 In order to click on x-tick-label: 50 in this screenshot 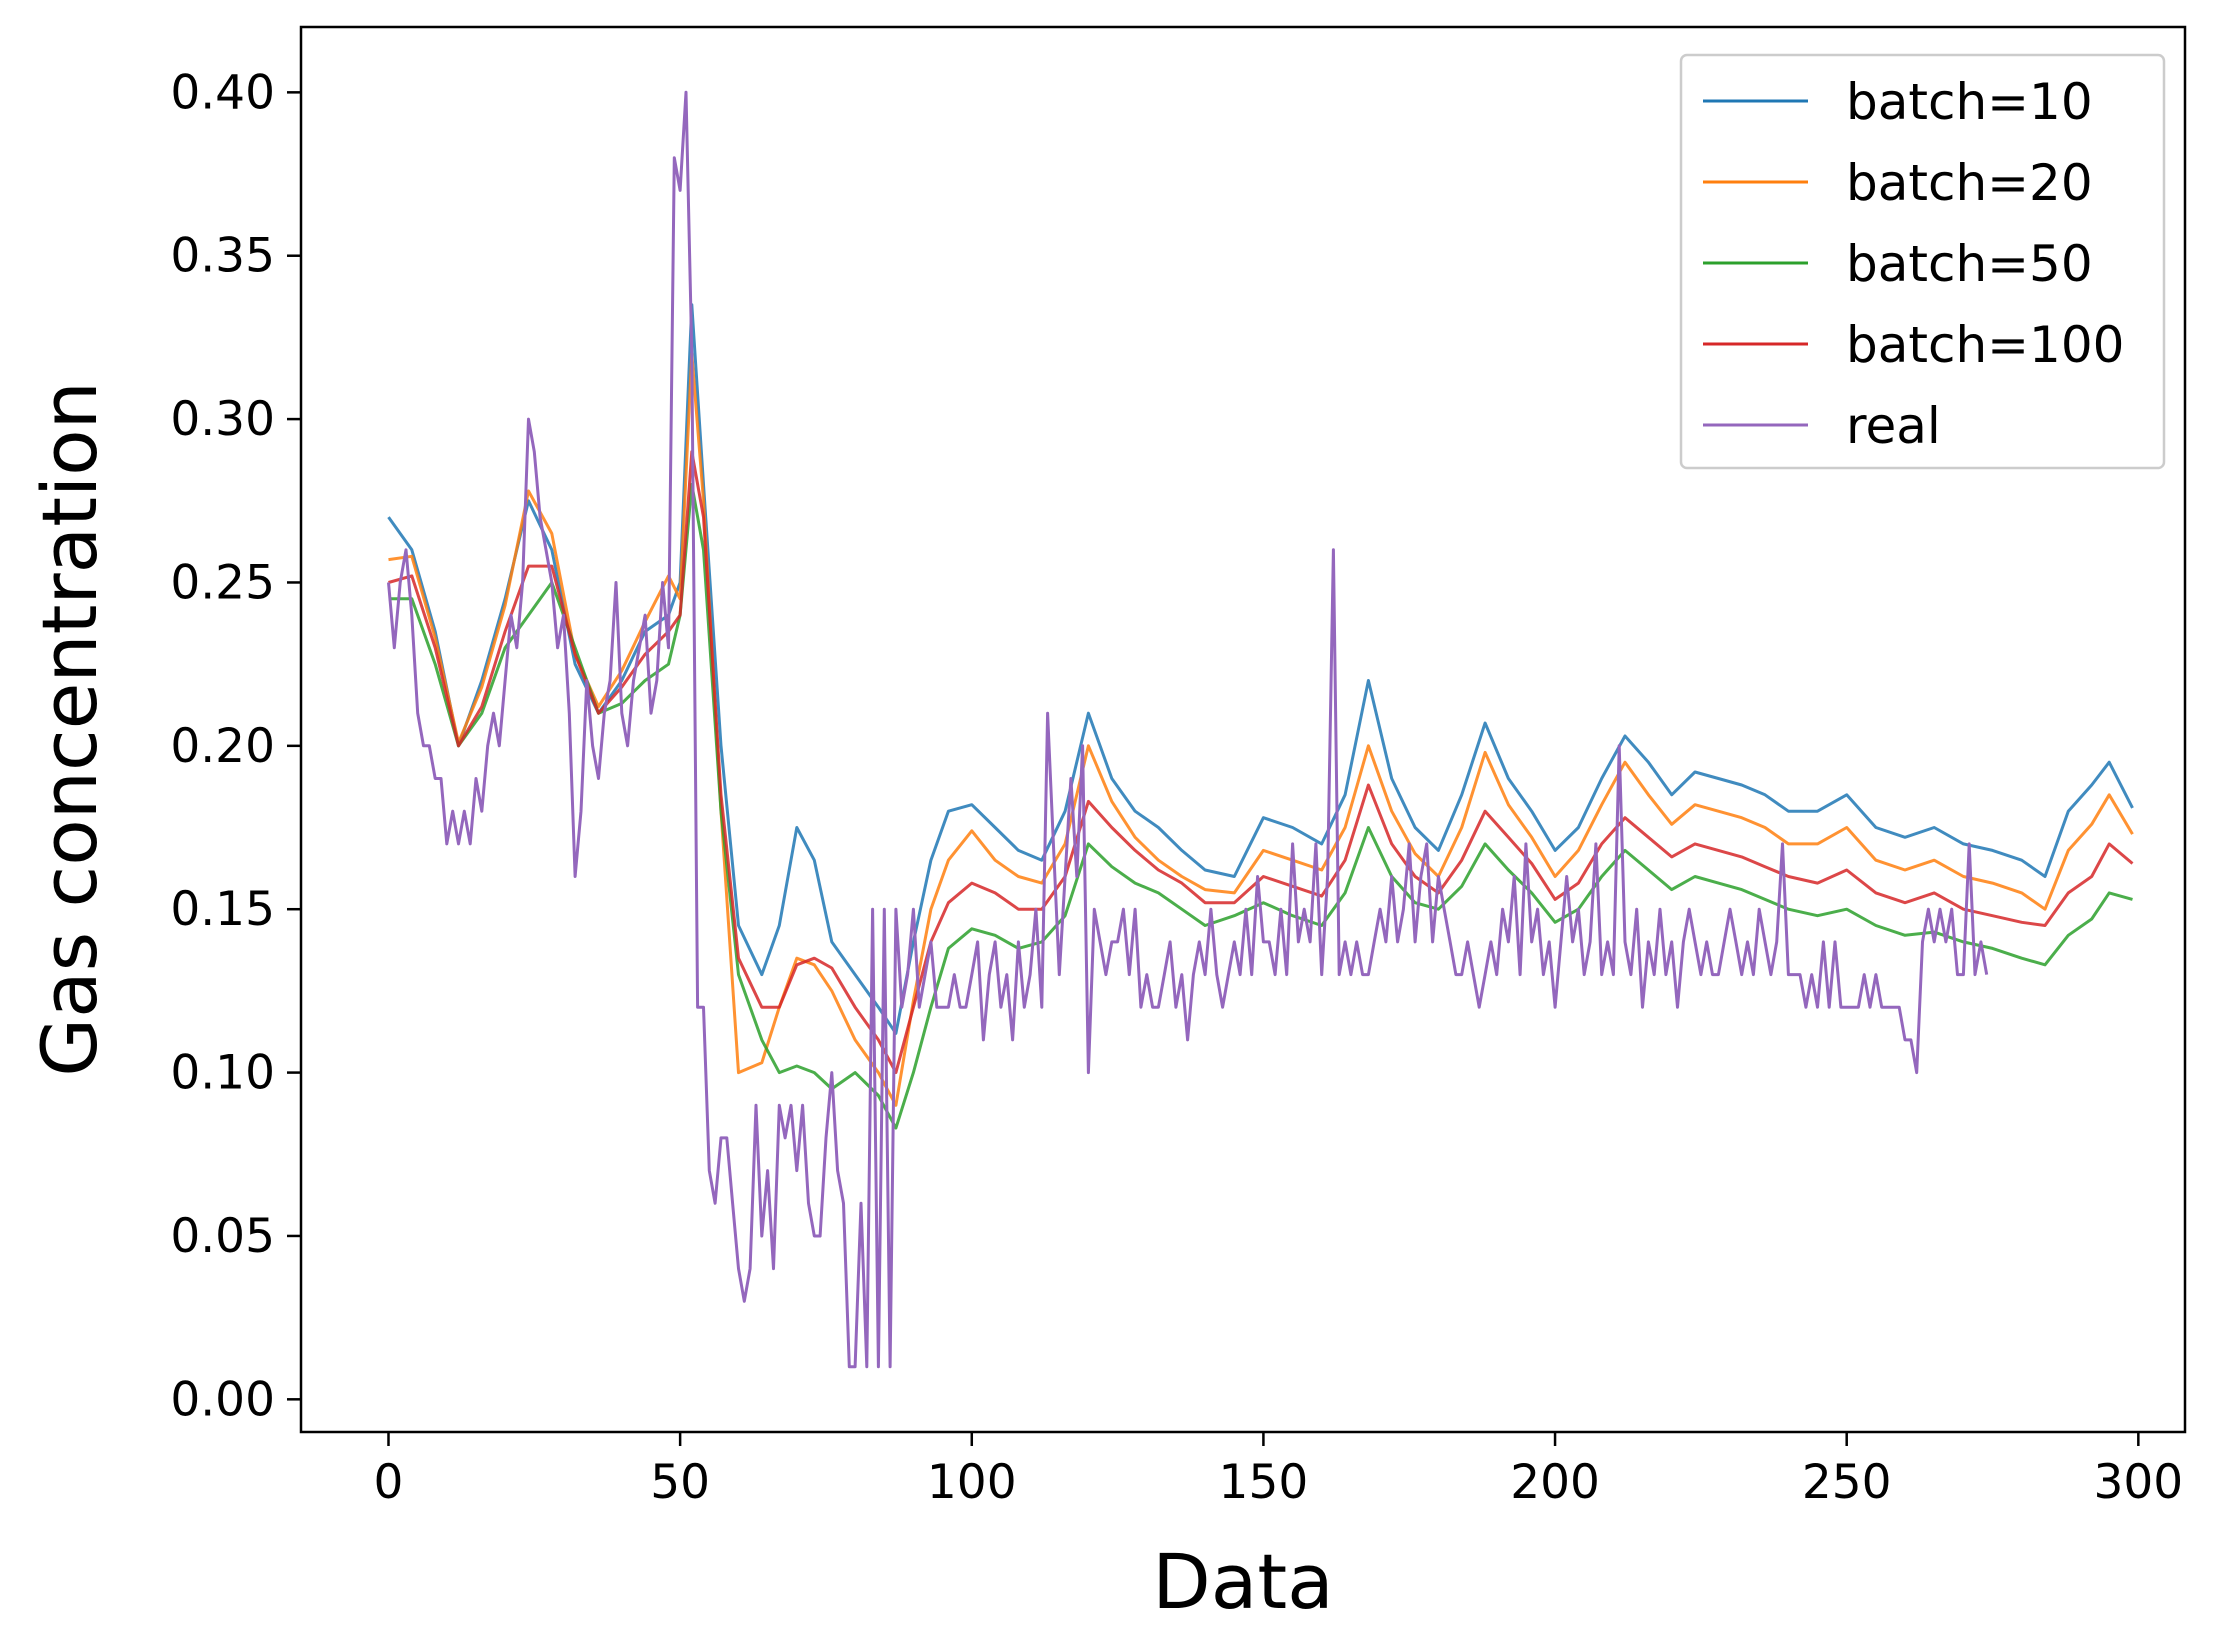, I will do `click(680, 1482)`.